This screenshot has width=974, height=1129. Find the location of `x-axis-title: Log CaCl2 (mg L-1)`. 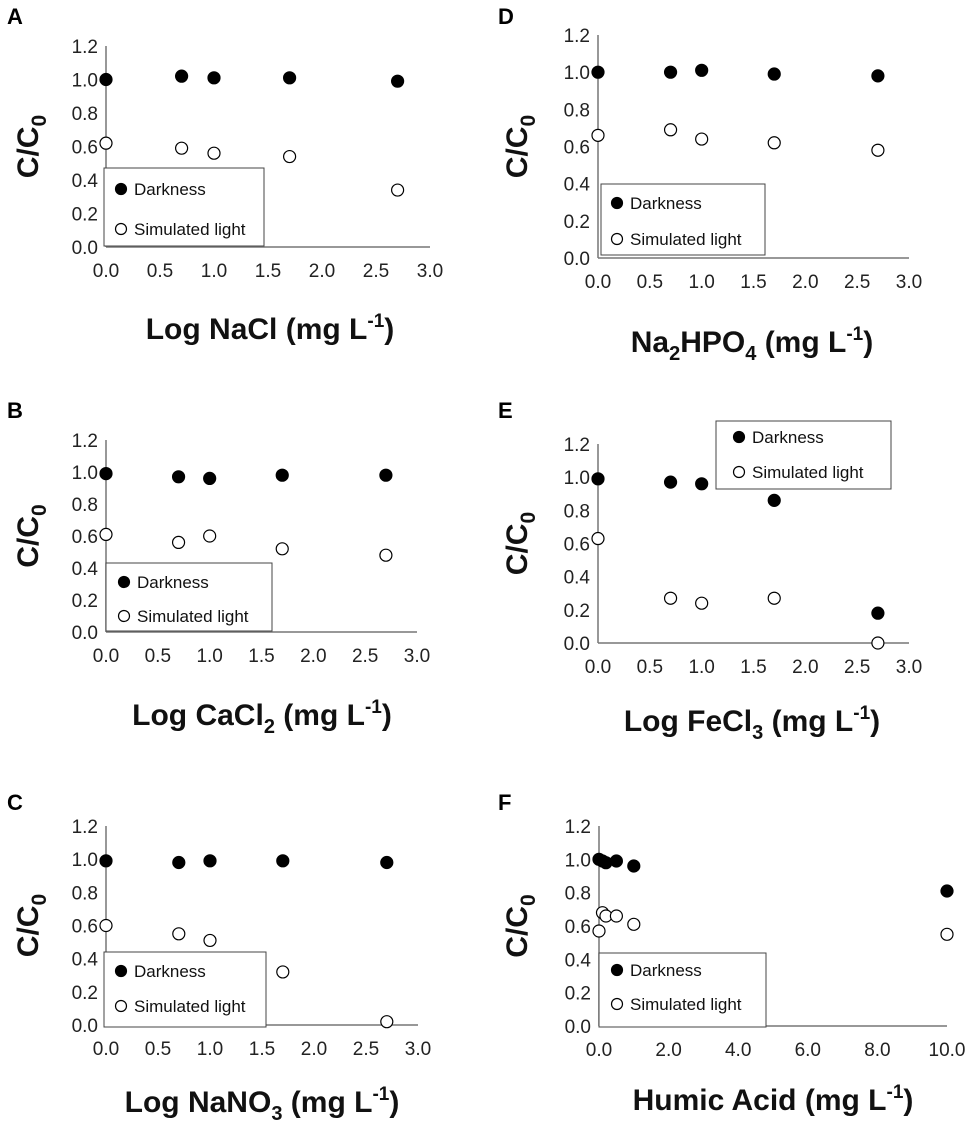

x-axis-title: Log CaCl2 (mg L-1) is located at coordinates (262, 717).